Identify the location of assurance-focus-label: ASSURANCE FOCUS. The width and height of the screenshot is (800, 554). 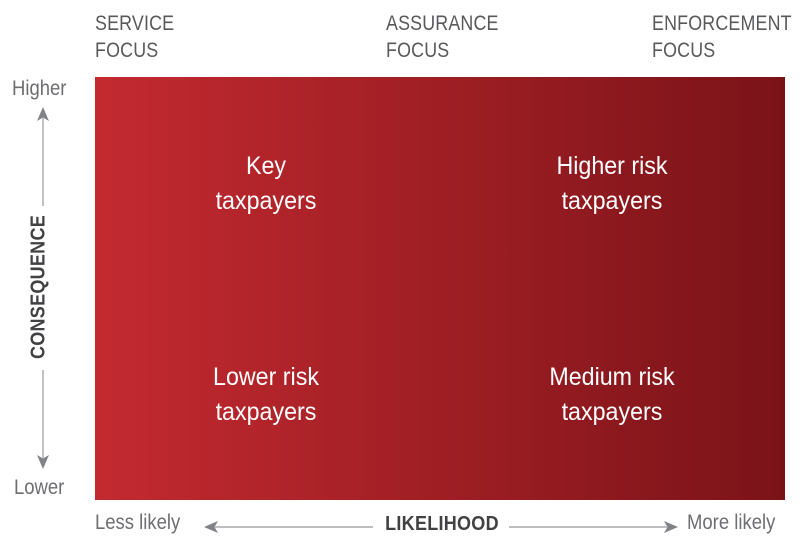
(442, 37).